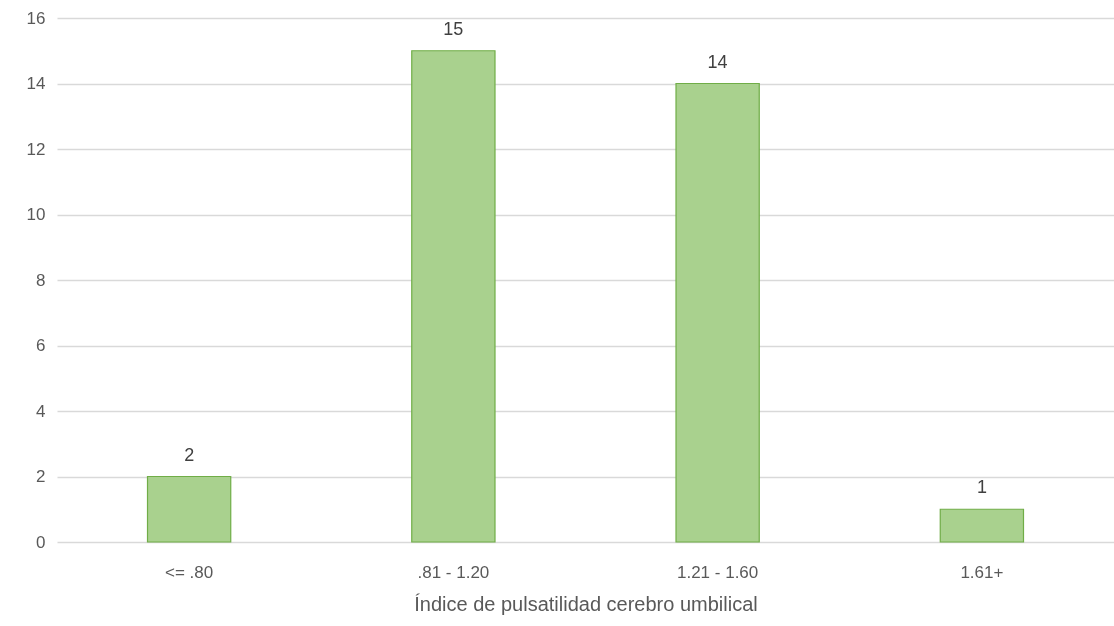 The height and width of the screenshot is (626, 1114). What do you see at coordinates (981, 487) in the screenshot?
I see `data-label: 1` at bounding box center [981, 487].